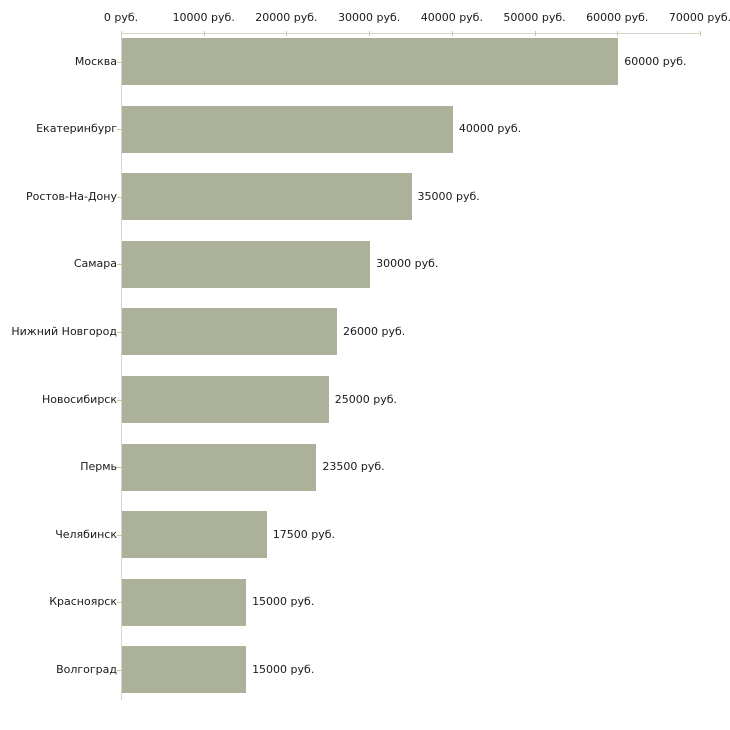 This screenshot has height=730, width=730. What do you see at coordinates (246, 264) in the screenshot?
I see `bar-Самара` at bounding box center [246, 264].